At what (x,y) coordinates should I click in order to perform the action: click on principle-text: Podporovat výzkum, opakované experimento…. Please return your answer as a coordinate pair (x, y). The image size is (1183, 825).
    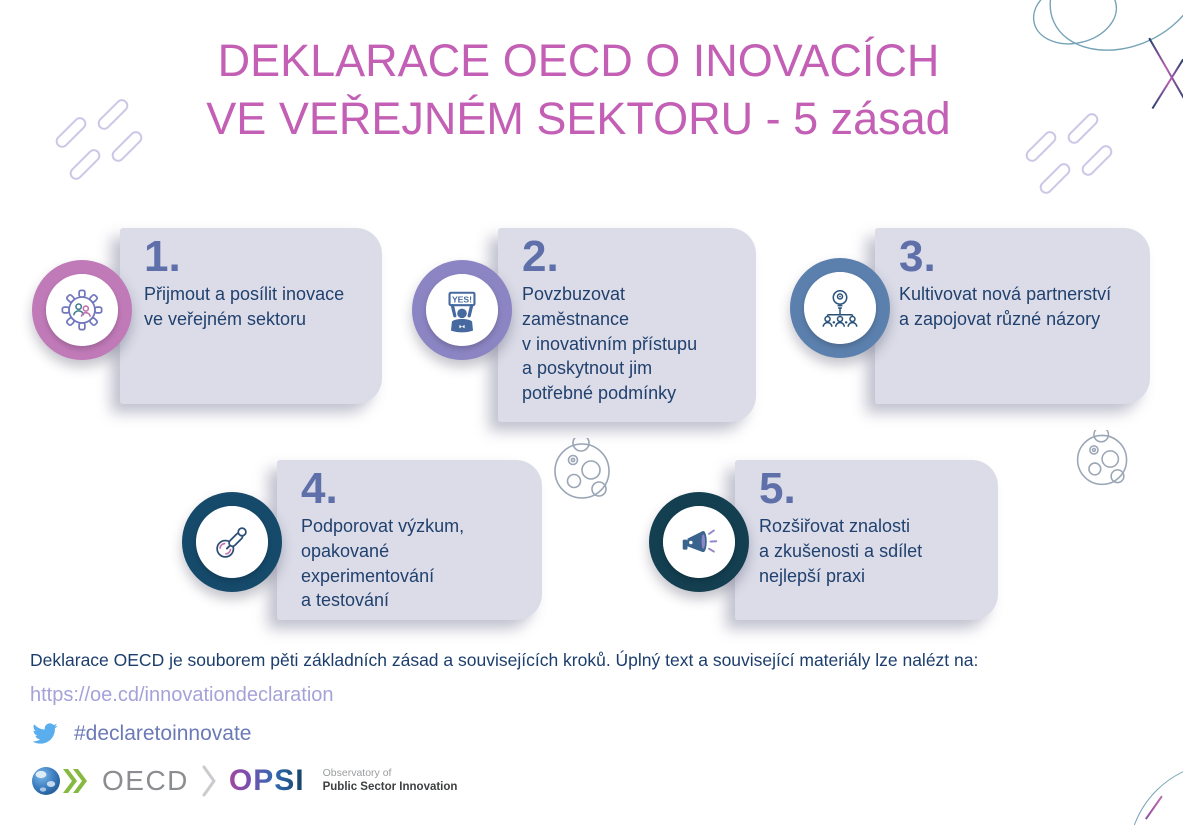
    Looking at the image, I should click on (383, 563).